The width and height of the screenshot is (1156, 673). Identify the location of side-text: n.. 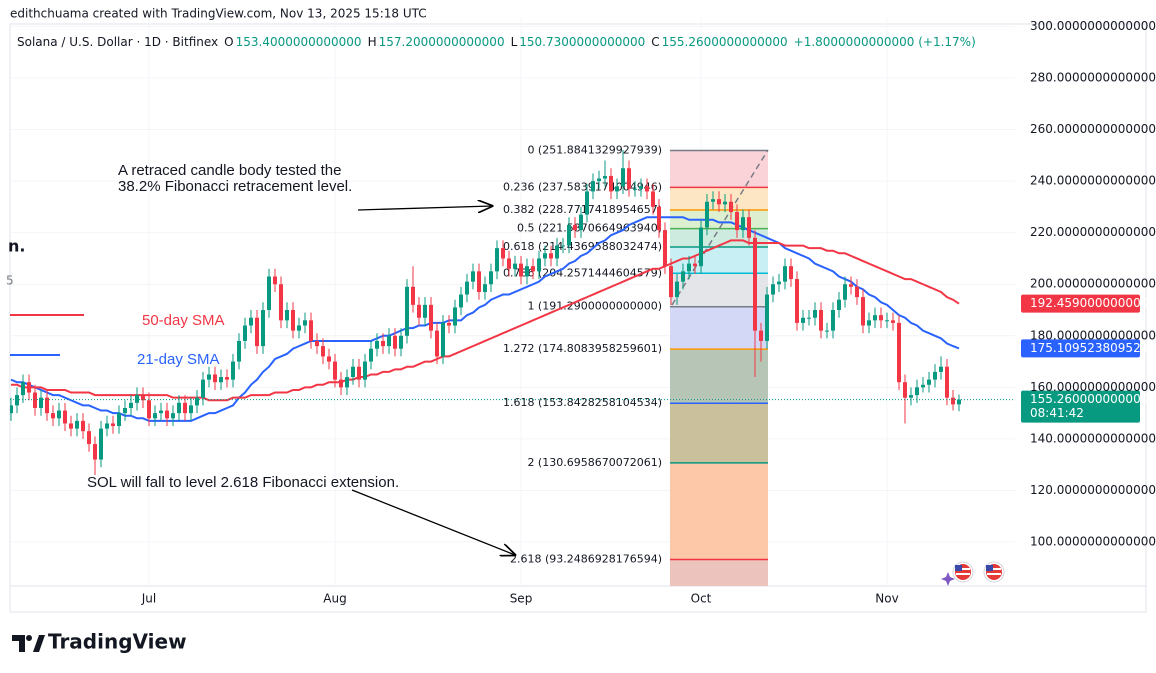
(16, 246).